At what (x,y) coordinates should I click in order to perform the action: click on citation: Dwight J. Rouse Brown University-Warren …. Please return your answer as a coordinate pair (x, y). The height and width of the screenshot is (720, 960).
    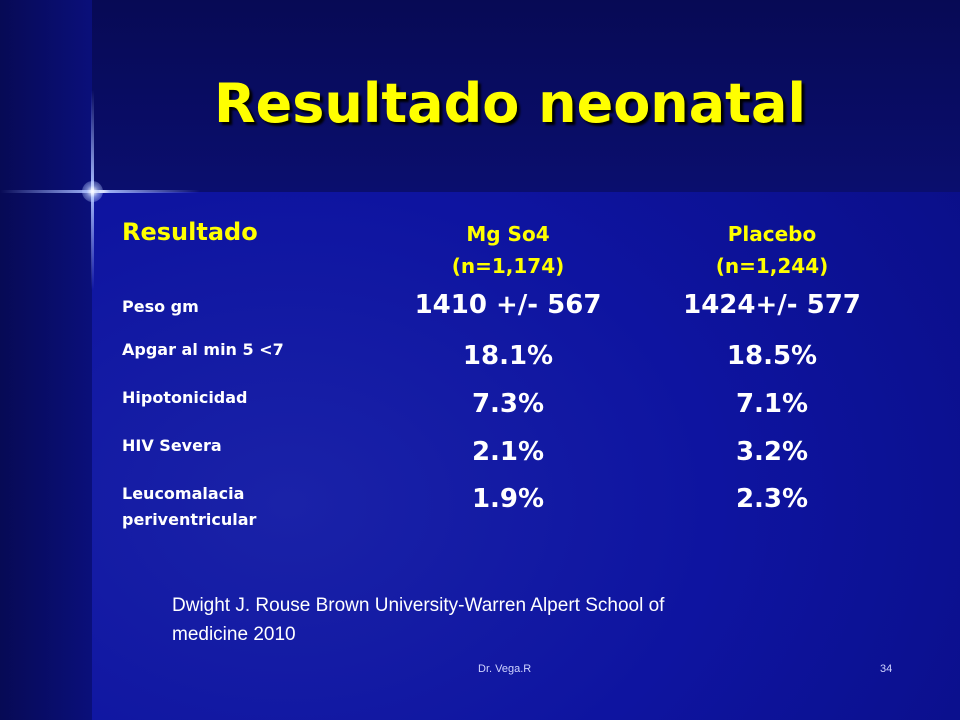
    Looking at the image, I should click on (492, 620).